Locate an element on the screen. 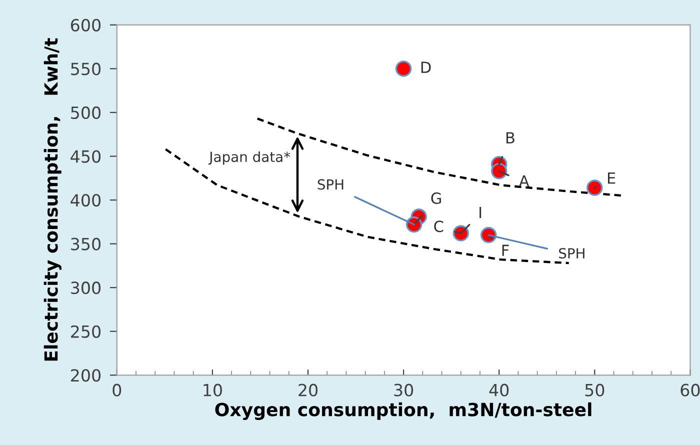  y-tick-label: 400 is located at coordinates (85, 200).